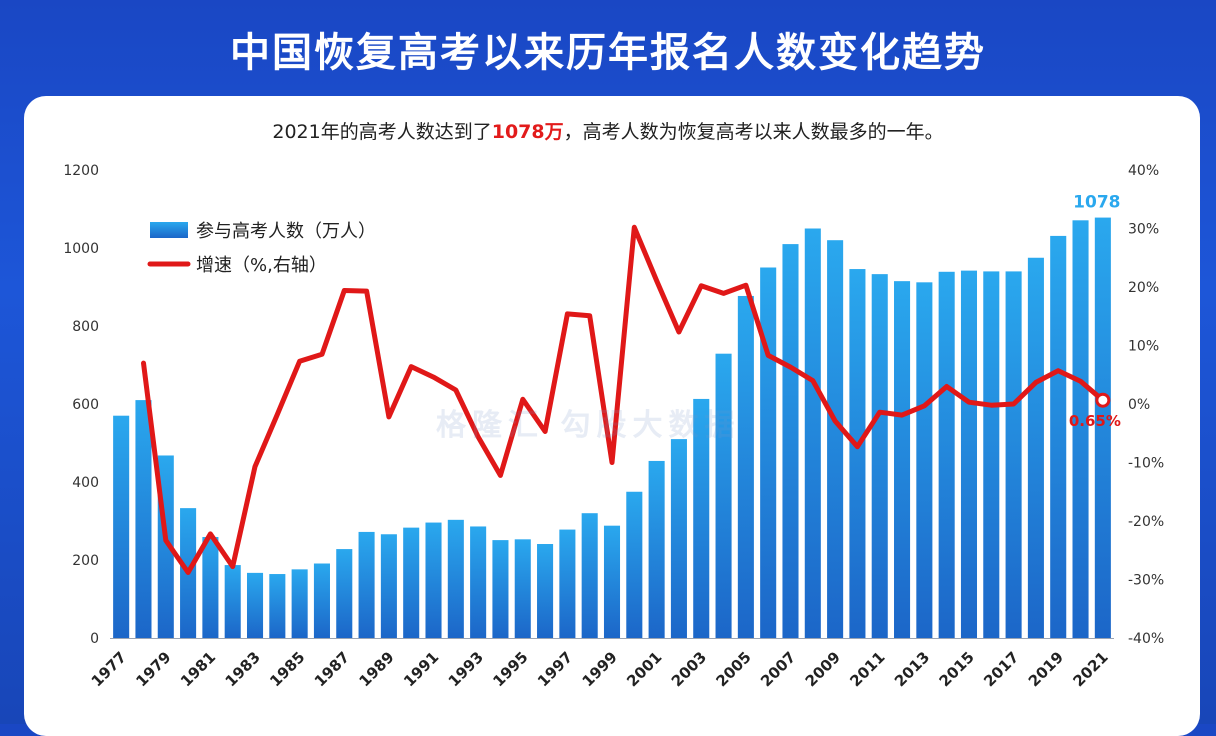  I want to click on x-tick-label: 2011, so click(867, 669).